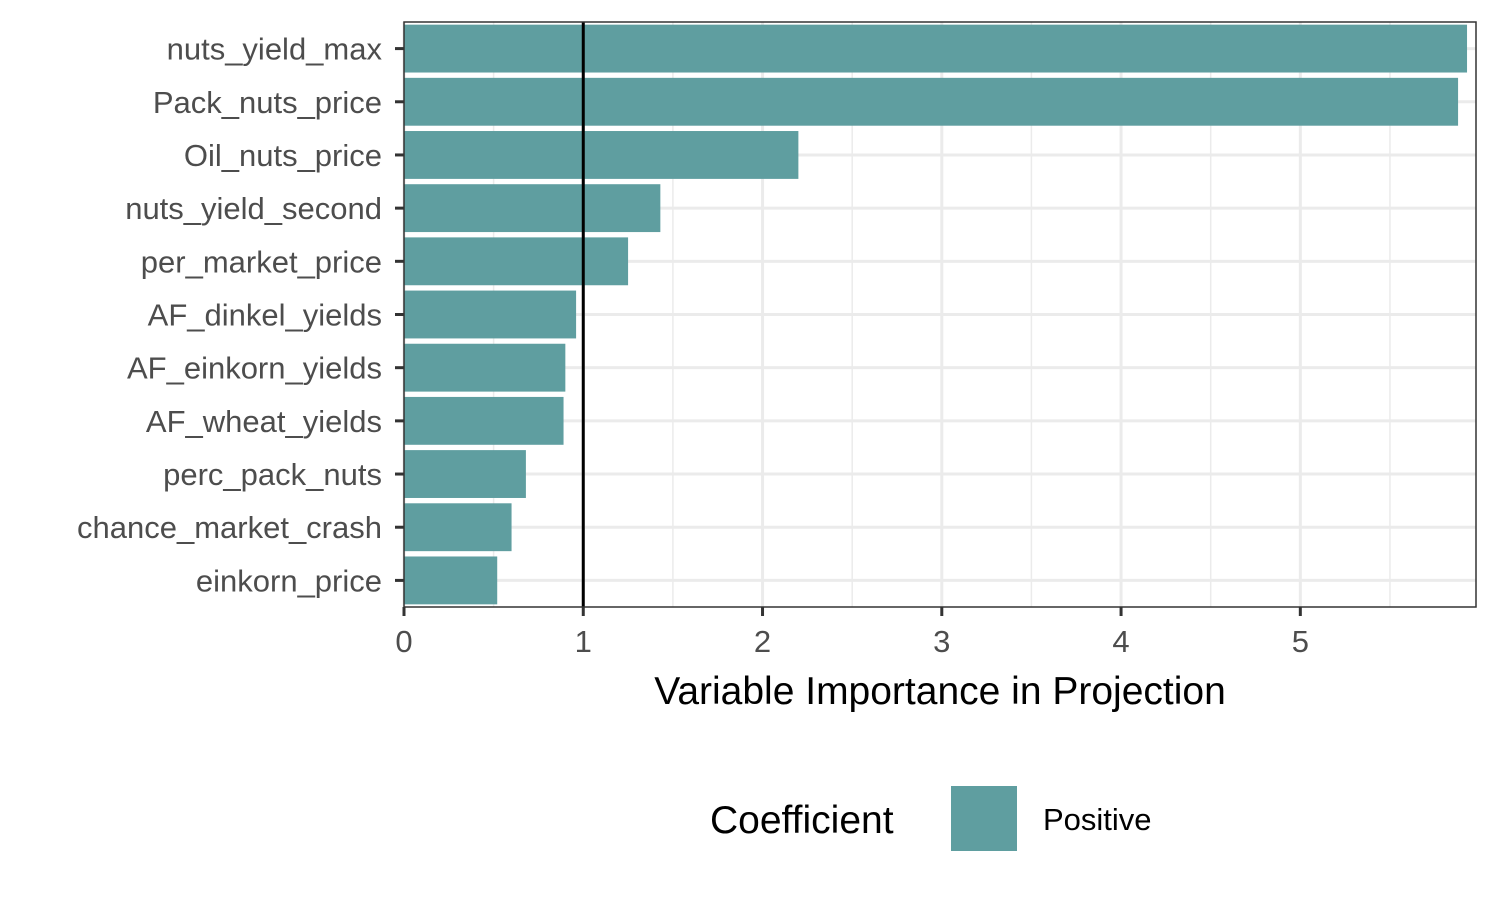  What do you see at coordinates (283, 155) in the screenshot?
I see `category-label: Oil_nuts_price` at bounding box center [283, 155].